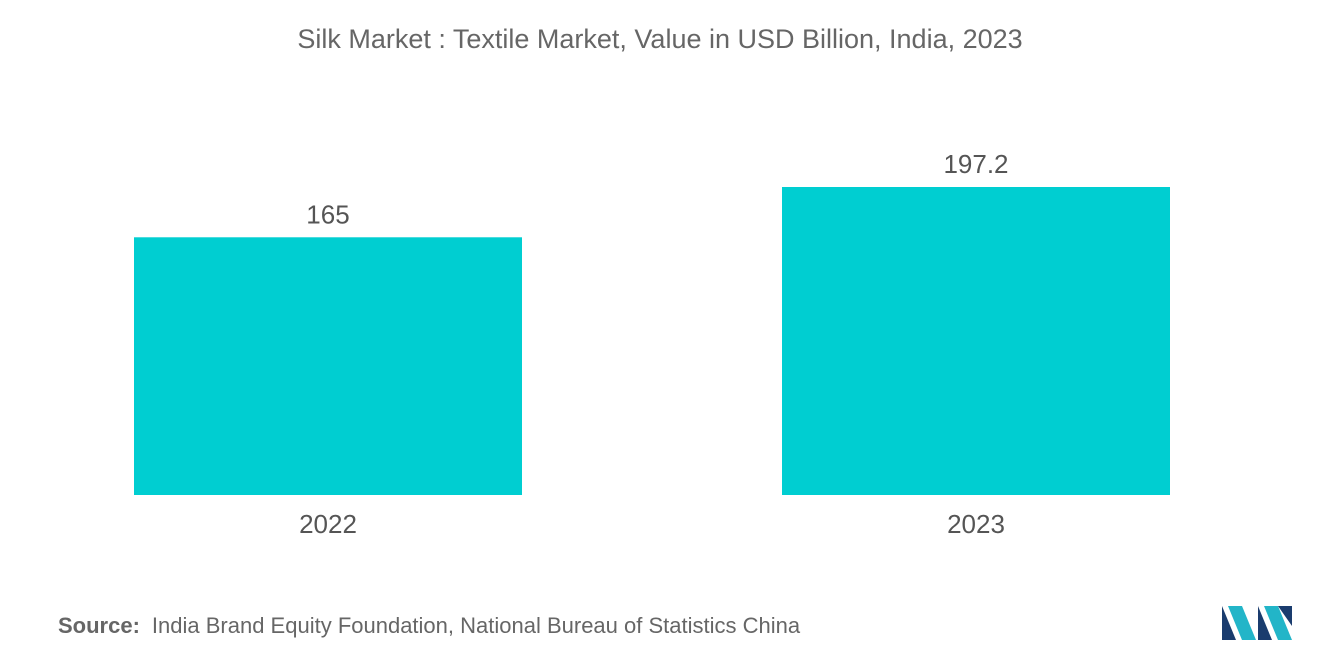 The image size is (1320, 665). What do you see at coordinates (1257, 623) in the screenshot?
I see `mordor-intelligence-logo-icon` at bounding box center [1257, 623].